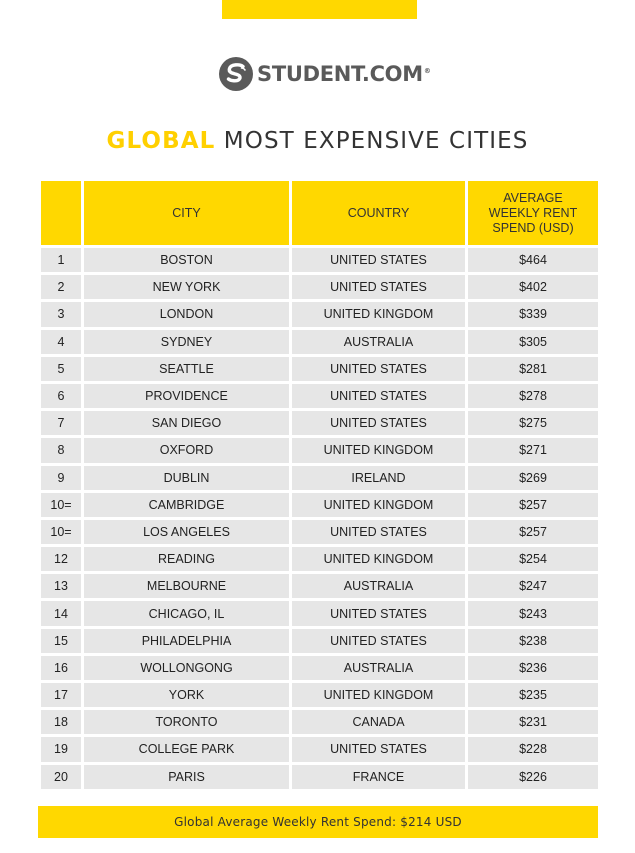 This screenshot has height=853, width=635. I want to click on cell-rank: 6, so click(61, 396).